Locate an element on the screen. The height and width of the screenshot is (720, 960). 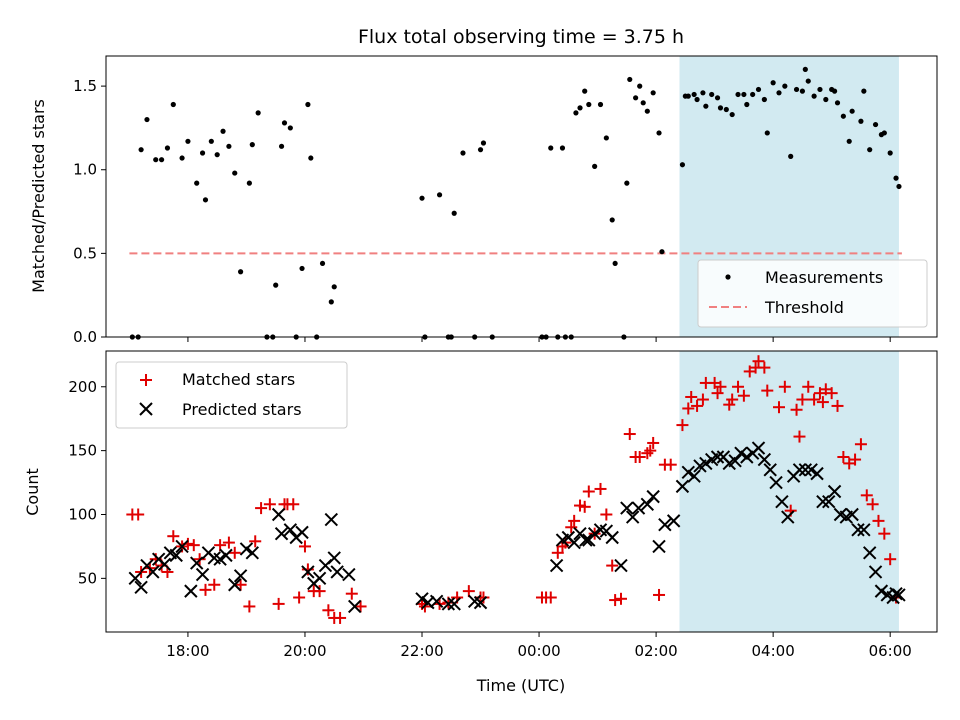
x-axis-label: Time (UTC) is located at coordinates (520, 685).